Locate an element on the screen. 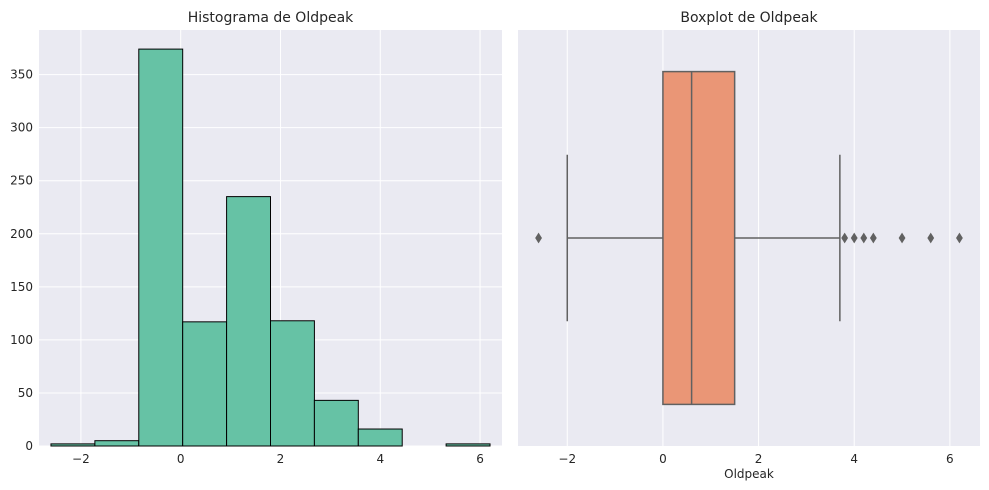 The image size is (989, 490). histogram-x-tick-label: 2 is located at coordinates (281, 459).